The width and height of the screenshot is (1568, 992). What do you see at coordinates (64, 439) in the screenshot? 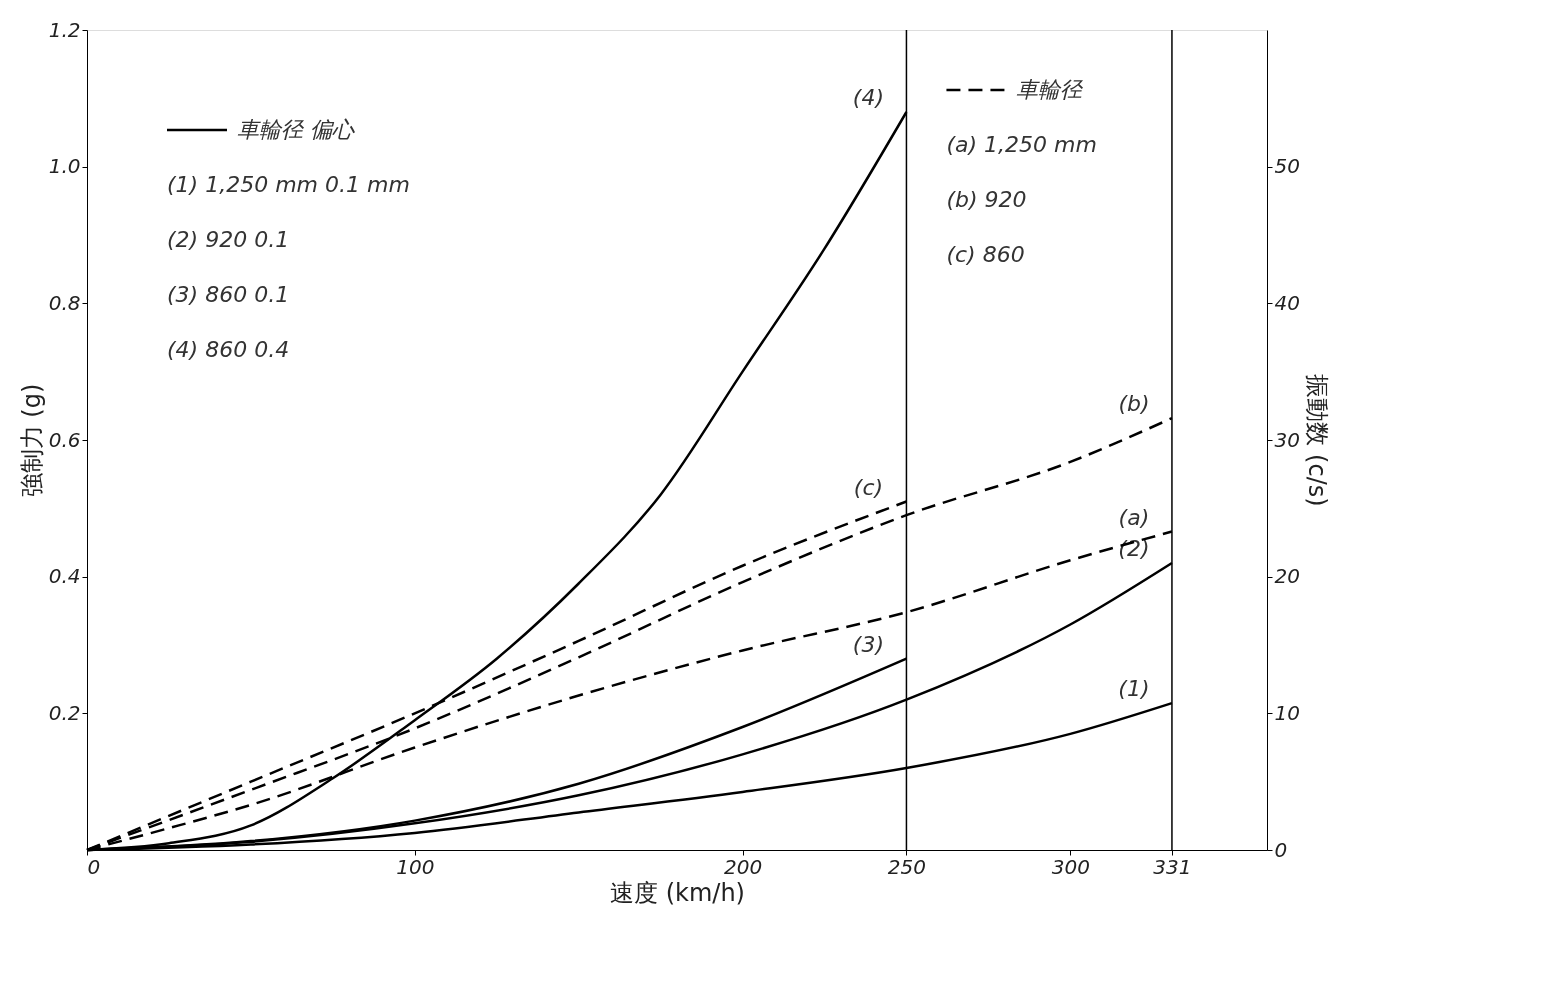
I see `y-tick-label: 0.6` at bounding box center [64, 439].